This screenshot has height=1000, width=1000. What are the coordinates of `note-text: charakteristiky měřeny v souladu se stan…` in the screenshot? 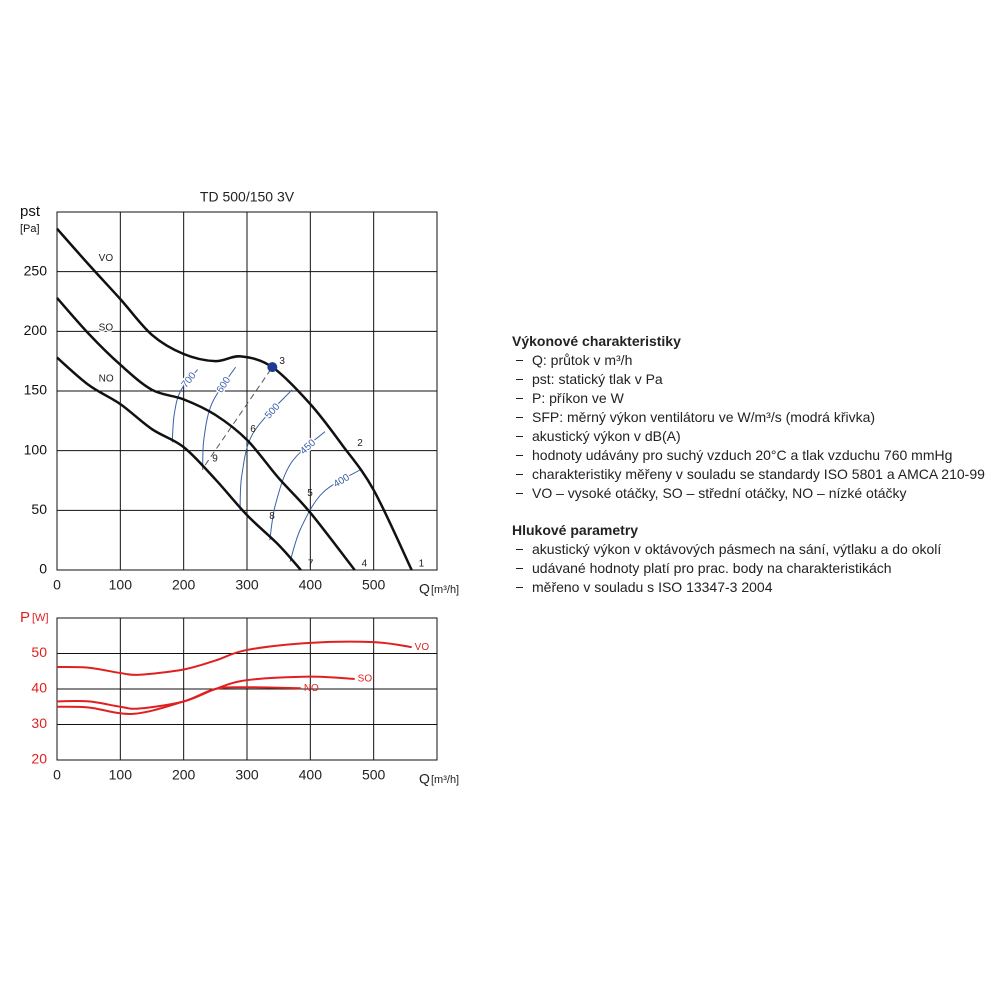 It's located at (758, 474).